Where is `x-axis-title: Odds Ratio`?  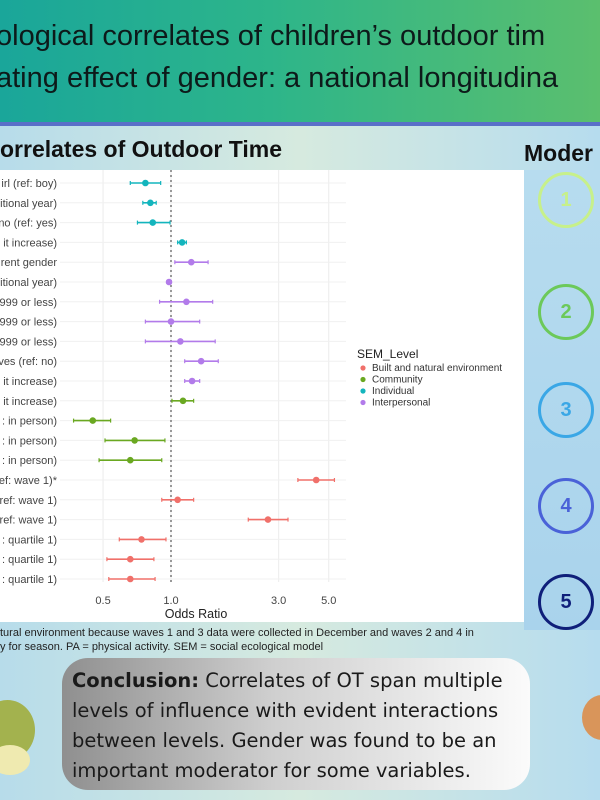 x-axis-title: Odds Ratio is located at coordinates (196, 614).